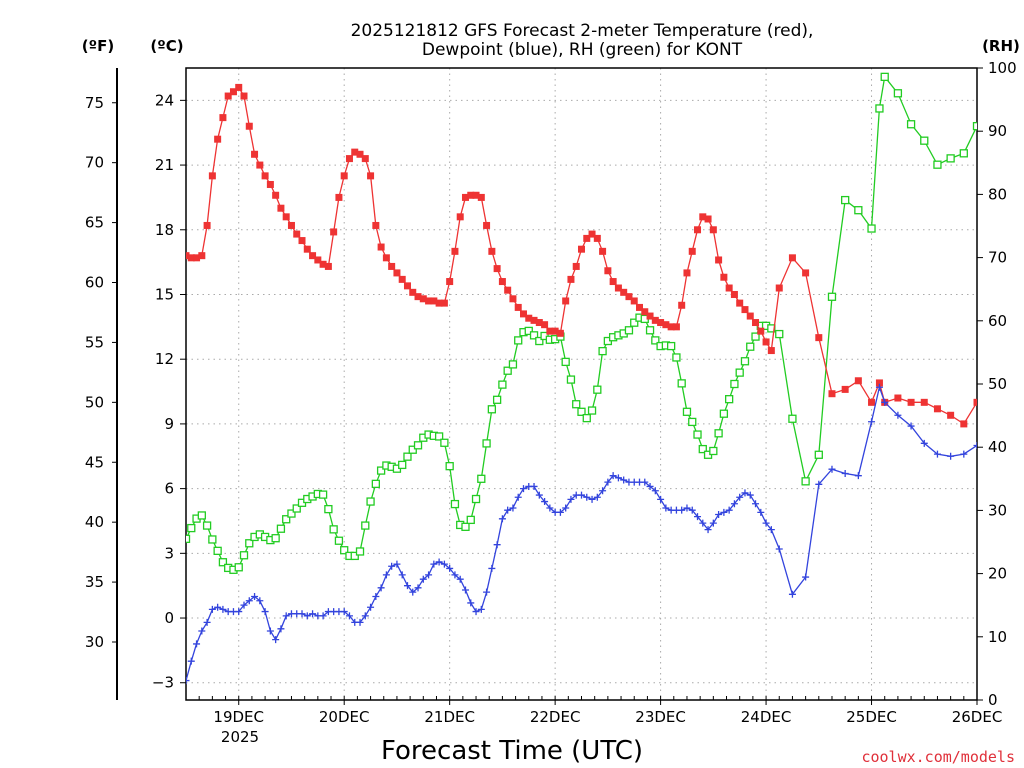  What do you see at coordinates (449, 717) in the screenshot?
I see `x-tick-label: 21DEC` at bounding box center [449, 717].